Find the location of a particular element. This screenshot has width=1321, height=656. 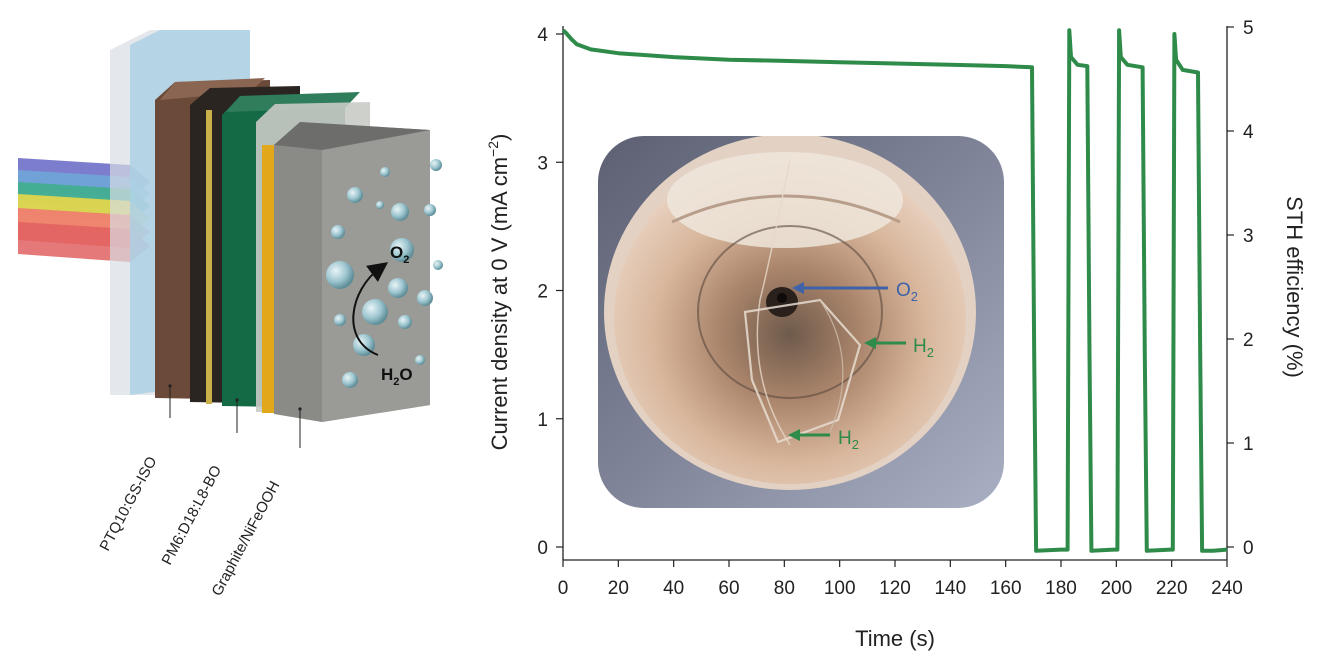

y-tick-label: 3 is located at coordinates (542, 163).